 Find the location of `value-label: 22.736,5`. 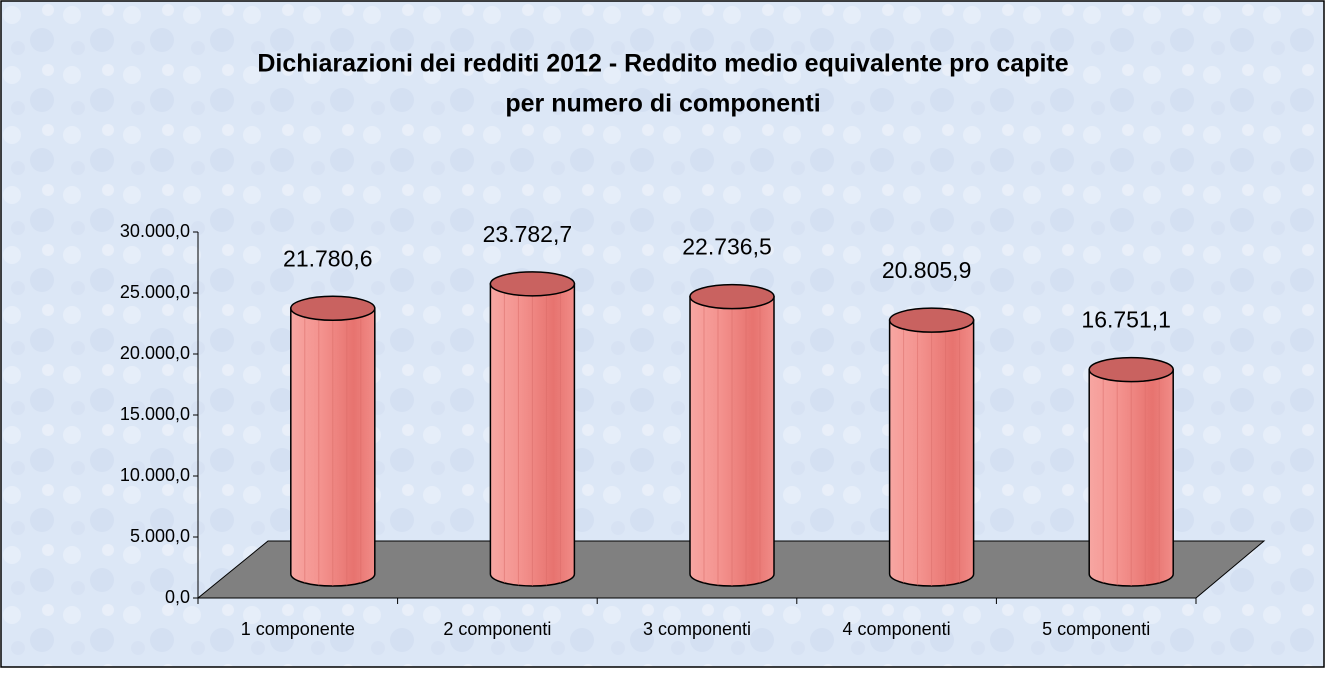

value-label: 22.736,5 is located at coordinates (727, 247).